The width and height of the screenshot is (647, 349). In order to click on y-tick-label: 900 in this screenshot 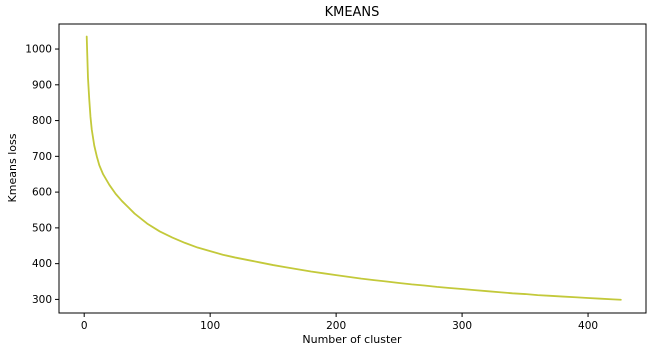, I will do `click(42, 85)`.